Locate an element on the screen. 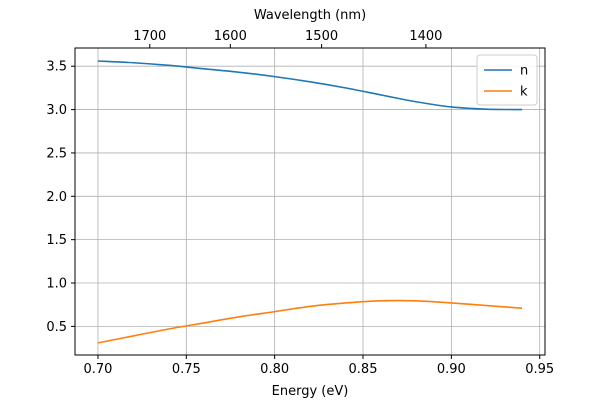  x-tick-label: 0.75 is located at coordinates (186, 369).